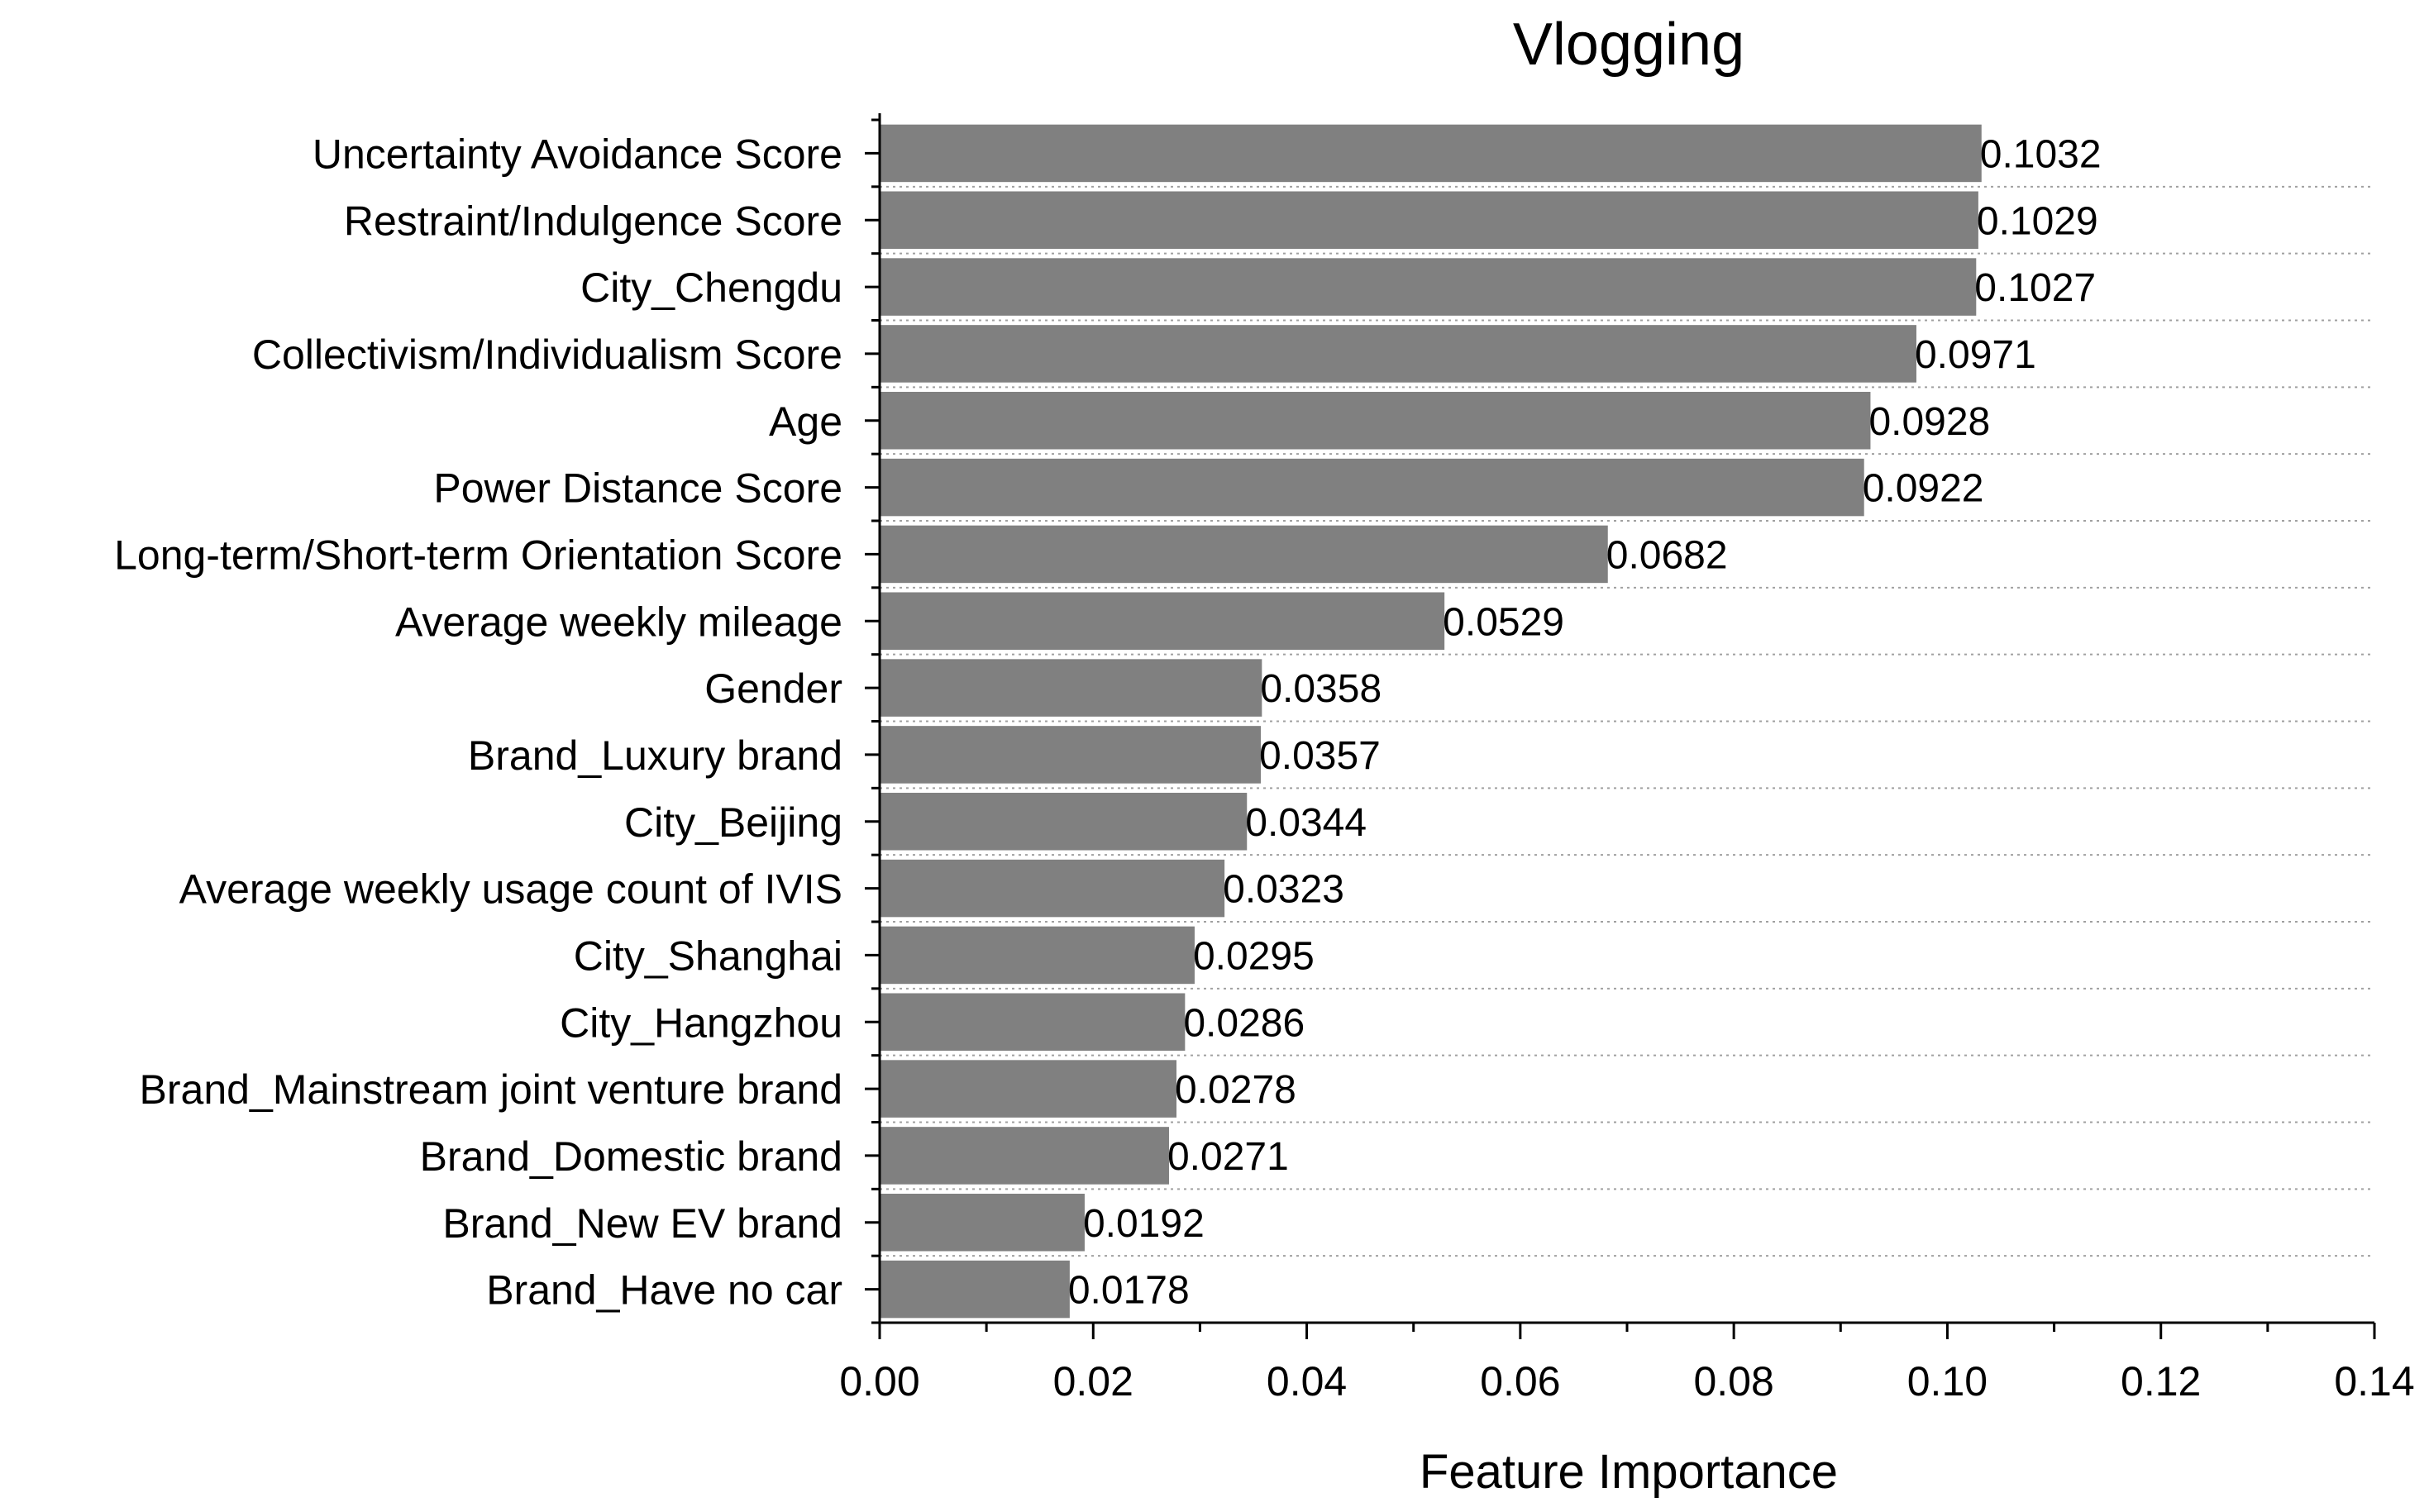 Image resolution: width=2429 pixels, height=1512 pixels. I want to click on bar-value-label: 0.0178, so click(1129, 1291).